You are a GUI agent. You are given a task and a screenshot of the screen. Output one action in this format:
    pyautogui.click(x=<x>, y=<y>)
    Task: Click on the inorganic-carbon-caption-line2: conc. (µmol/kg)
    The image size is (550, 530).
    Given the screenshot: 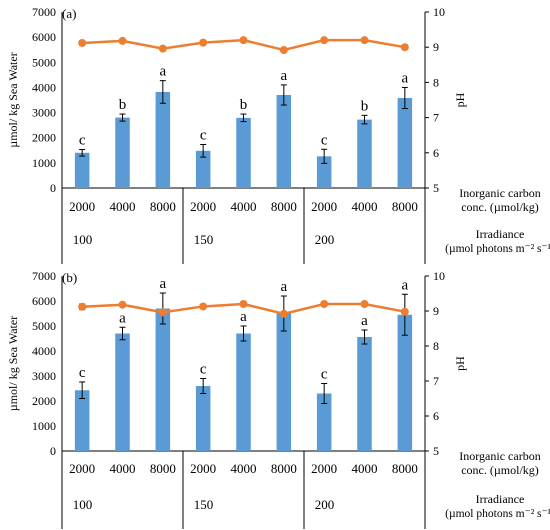 What is the action you would take?
    pyautogui.click(x=500, y=207)
    